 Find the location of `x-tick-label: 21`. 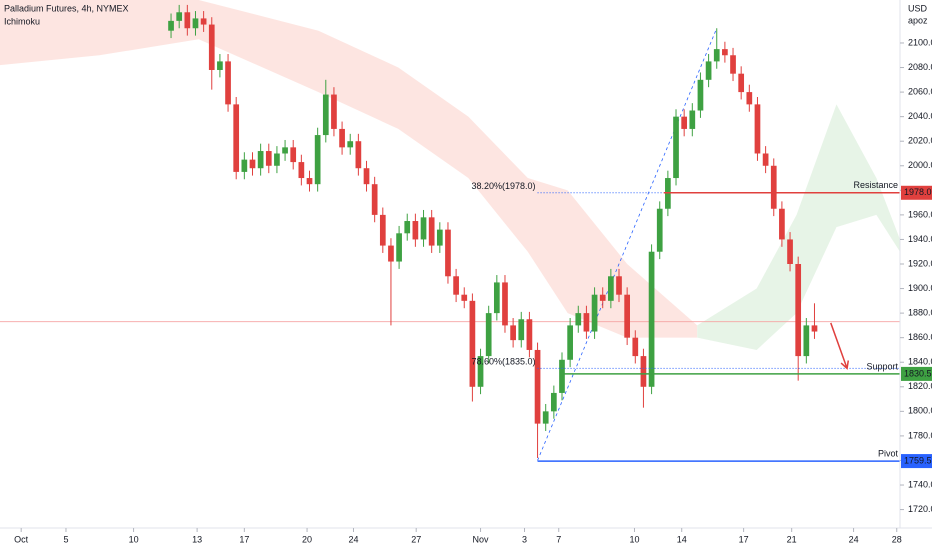

x-tick-label: 21 is located at coordinates (792, 539).